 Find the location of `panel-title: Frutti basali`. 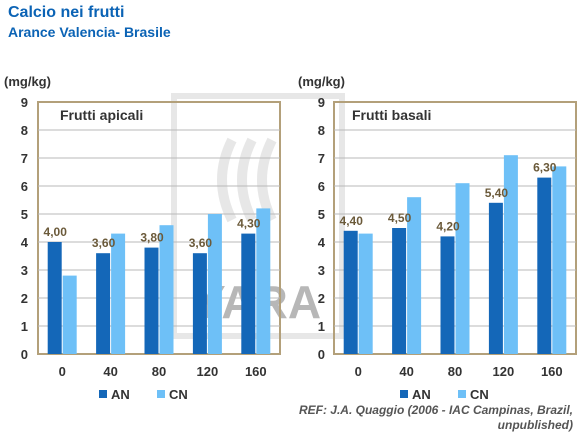

panel-title: Frutti basali is located at coordinates (391, 115).